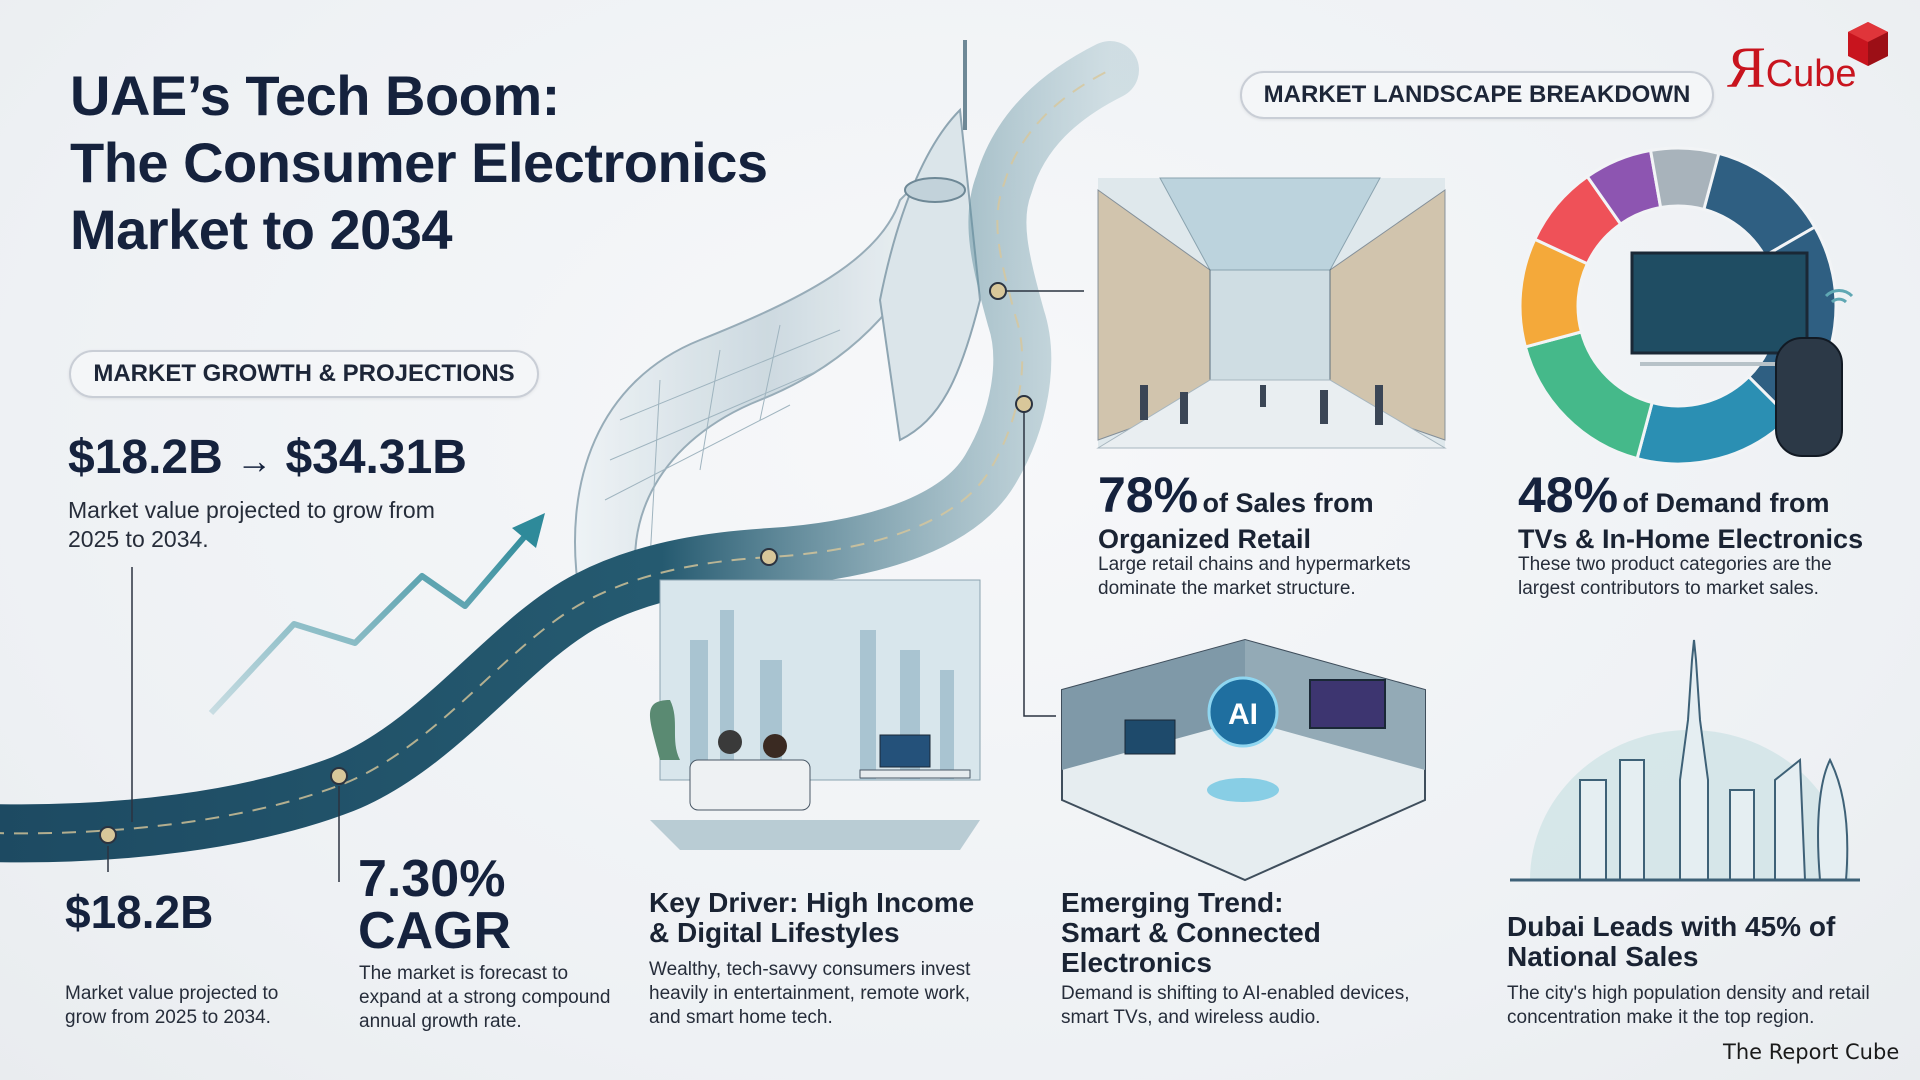 The width and height of the screenshot is (1920, 1080). I want to click on retail-heading-rest: of Sales from, so click(1288, 503).